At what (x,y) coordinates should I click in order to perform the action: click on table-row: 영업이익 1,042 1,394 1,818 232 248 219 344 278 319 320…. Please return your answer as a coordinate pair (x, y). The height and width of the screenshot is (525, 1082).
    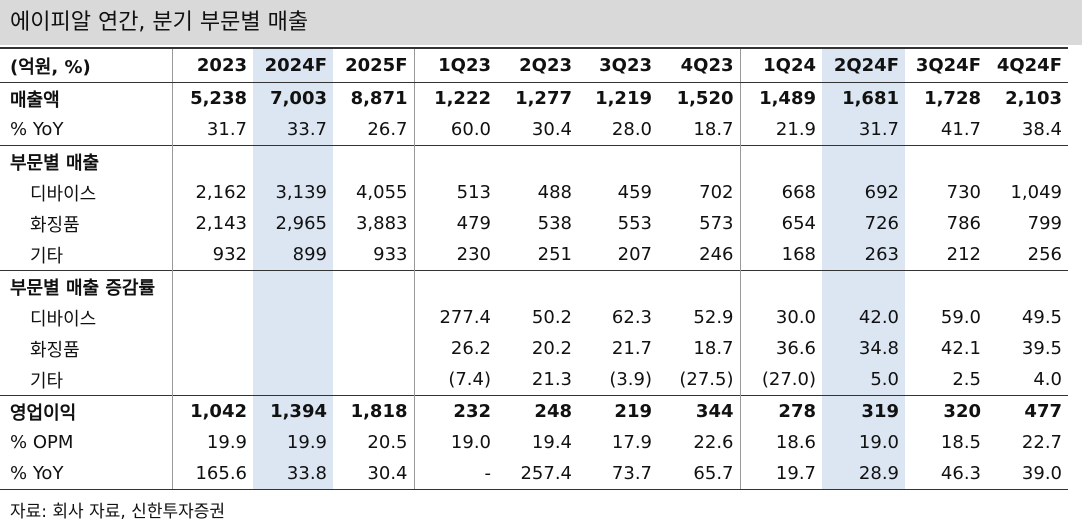
    Looking at the image, I should click on (534, 411).